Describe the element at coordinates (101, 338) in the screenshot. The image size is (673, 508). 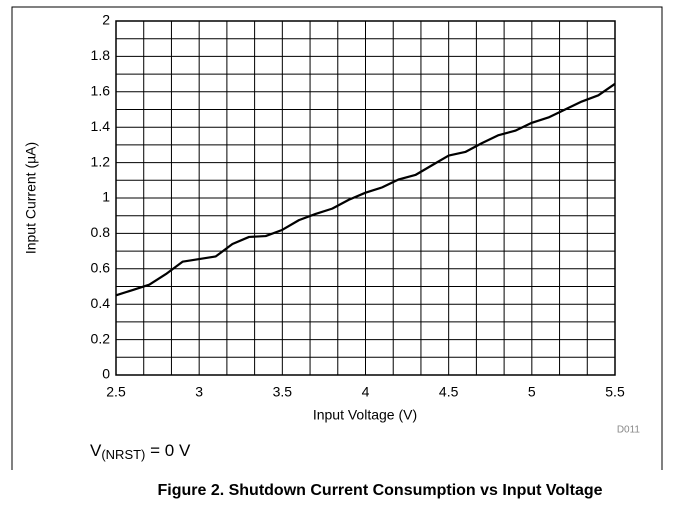
I see `y-tick-label: 0.2` at that location.